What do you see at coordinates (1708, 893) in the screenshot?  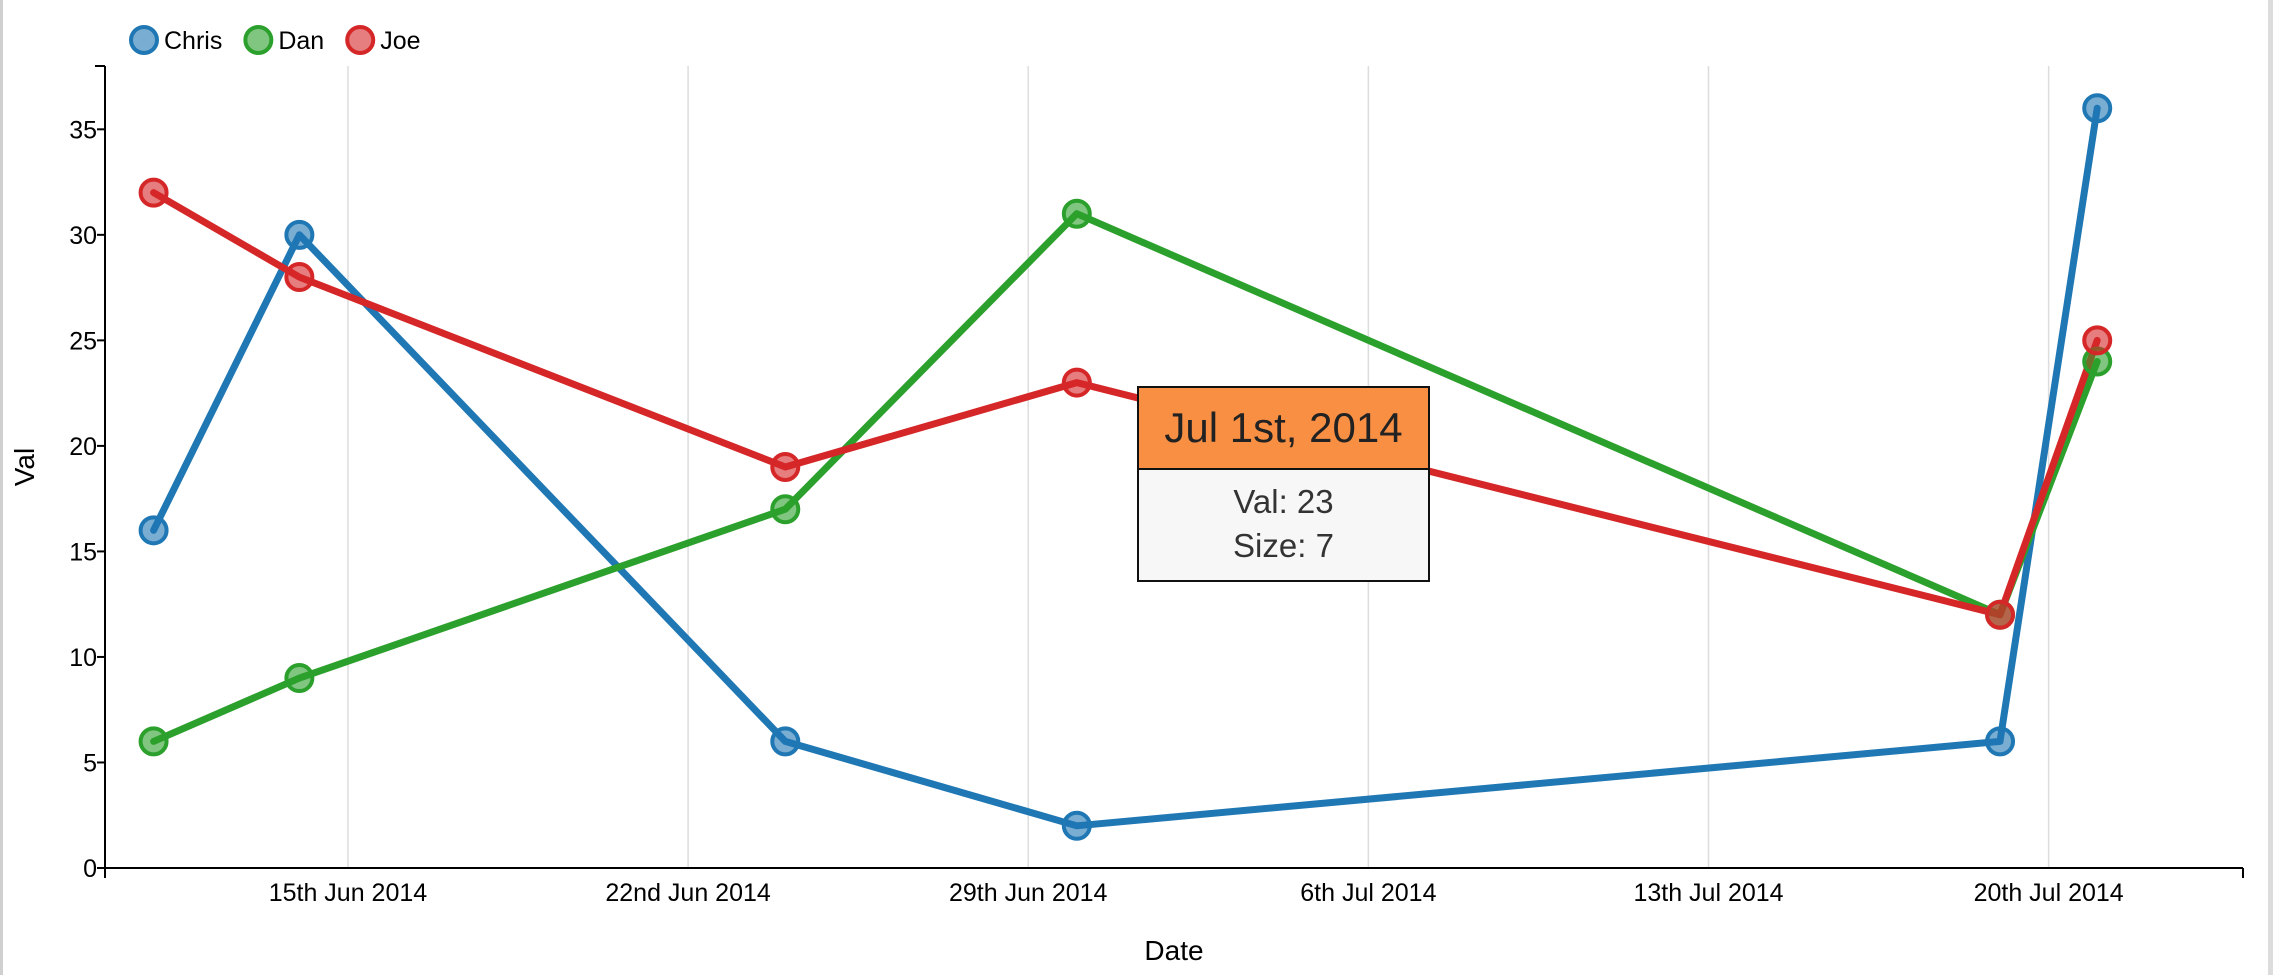 I see `x-tick-label: 13th Jul 2014` at bounding box center [1708, 893].